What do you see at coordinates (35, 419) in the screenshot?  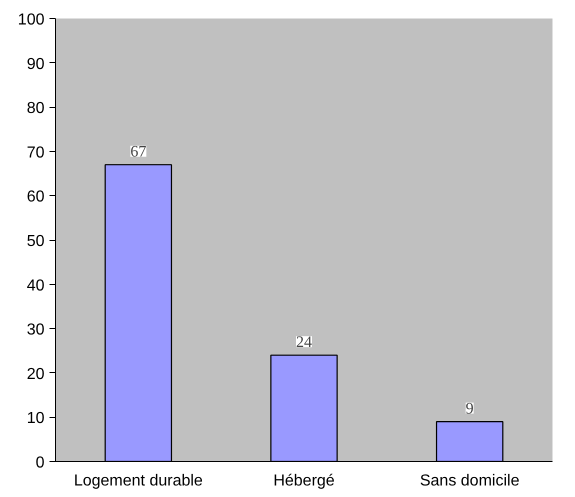 I see `y-tick-label: 10` at bounding box center [35, 419].